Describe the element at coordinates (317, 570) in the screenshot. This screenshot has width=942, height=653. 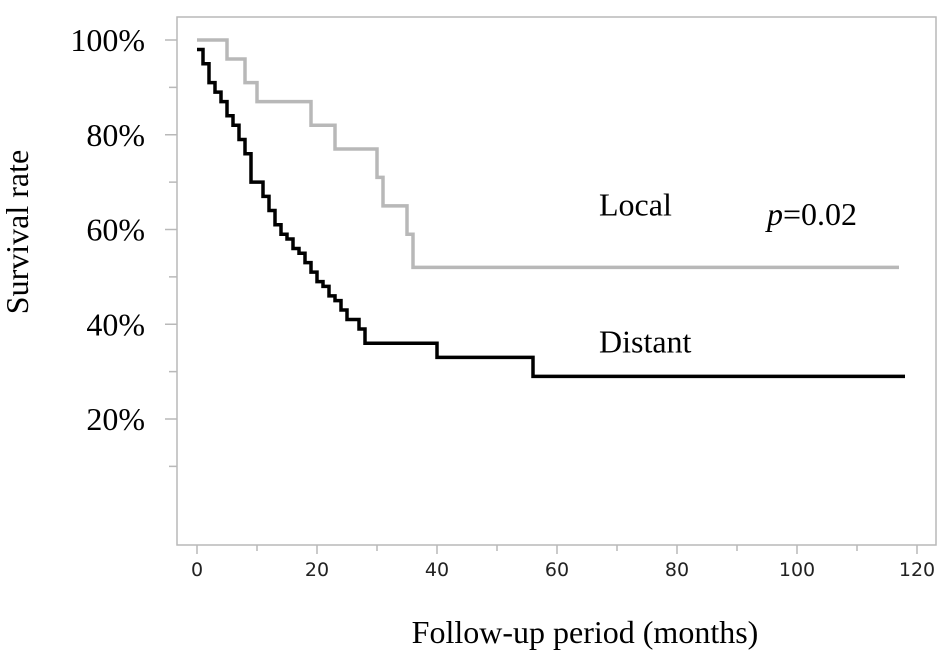
I see `x-tick-label: 20` at that location.